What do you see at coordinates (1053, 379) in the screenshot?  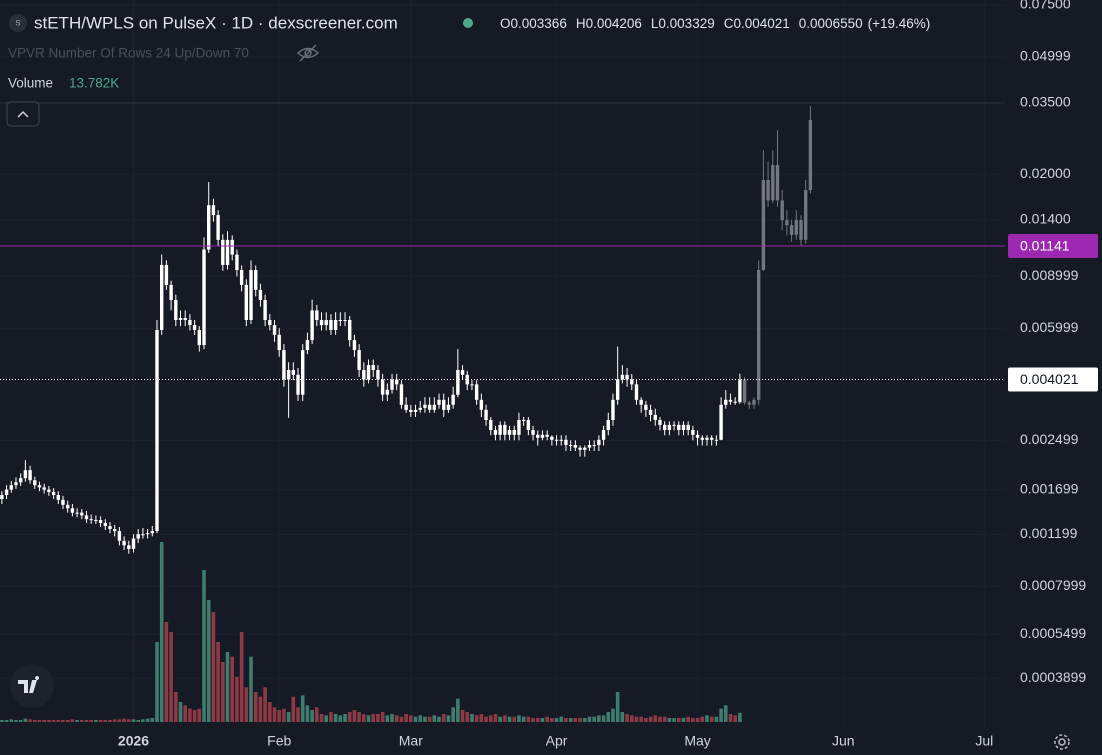 I see `price-label-box` at bounding box center [1053, 379].